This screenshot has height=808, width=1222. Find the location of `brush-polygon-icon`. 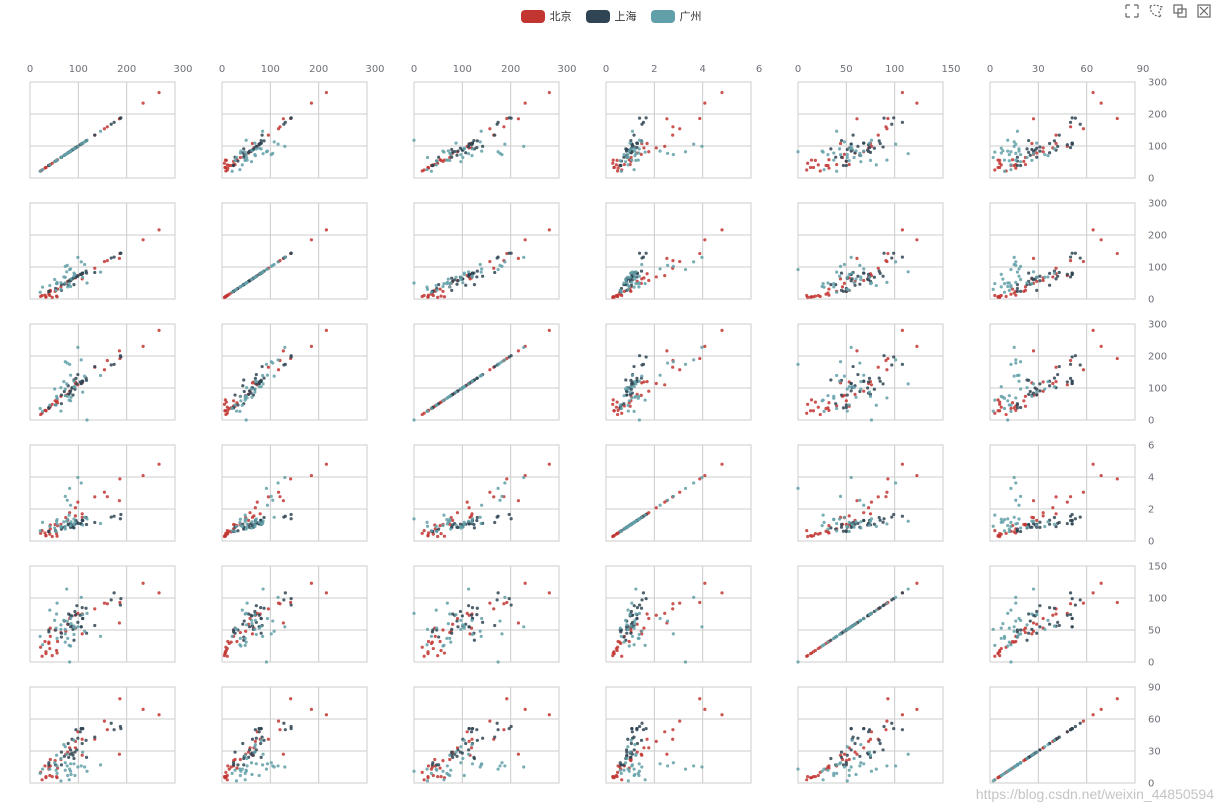

brush-polygon-icon is located at coordinates (1156, 11).